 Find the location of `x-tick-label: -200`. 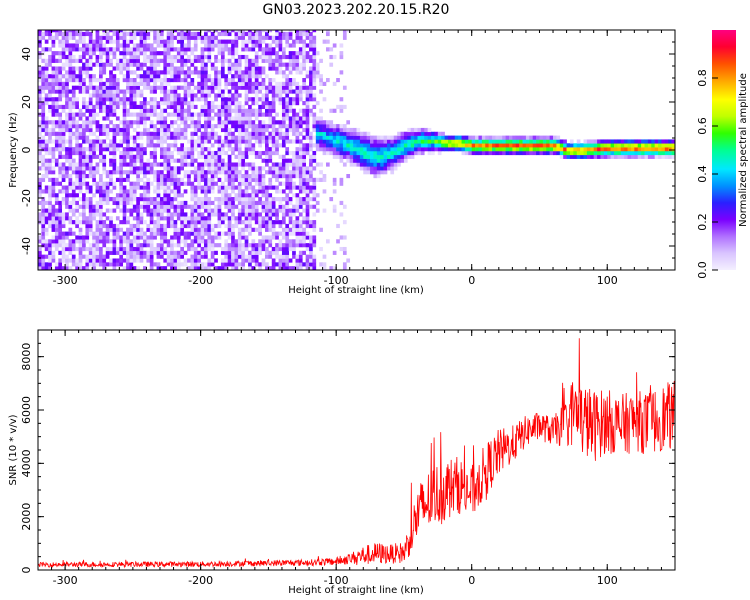

x-tick-label: -200 is located at coordinates (200, 280).